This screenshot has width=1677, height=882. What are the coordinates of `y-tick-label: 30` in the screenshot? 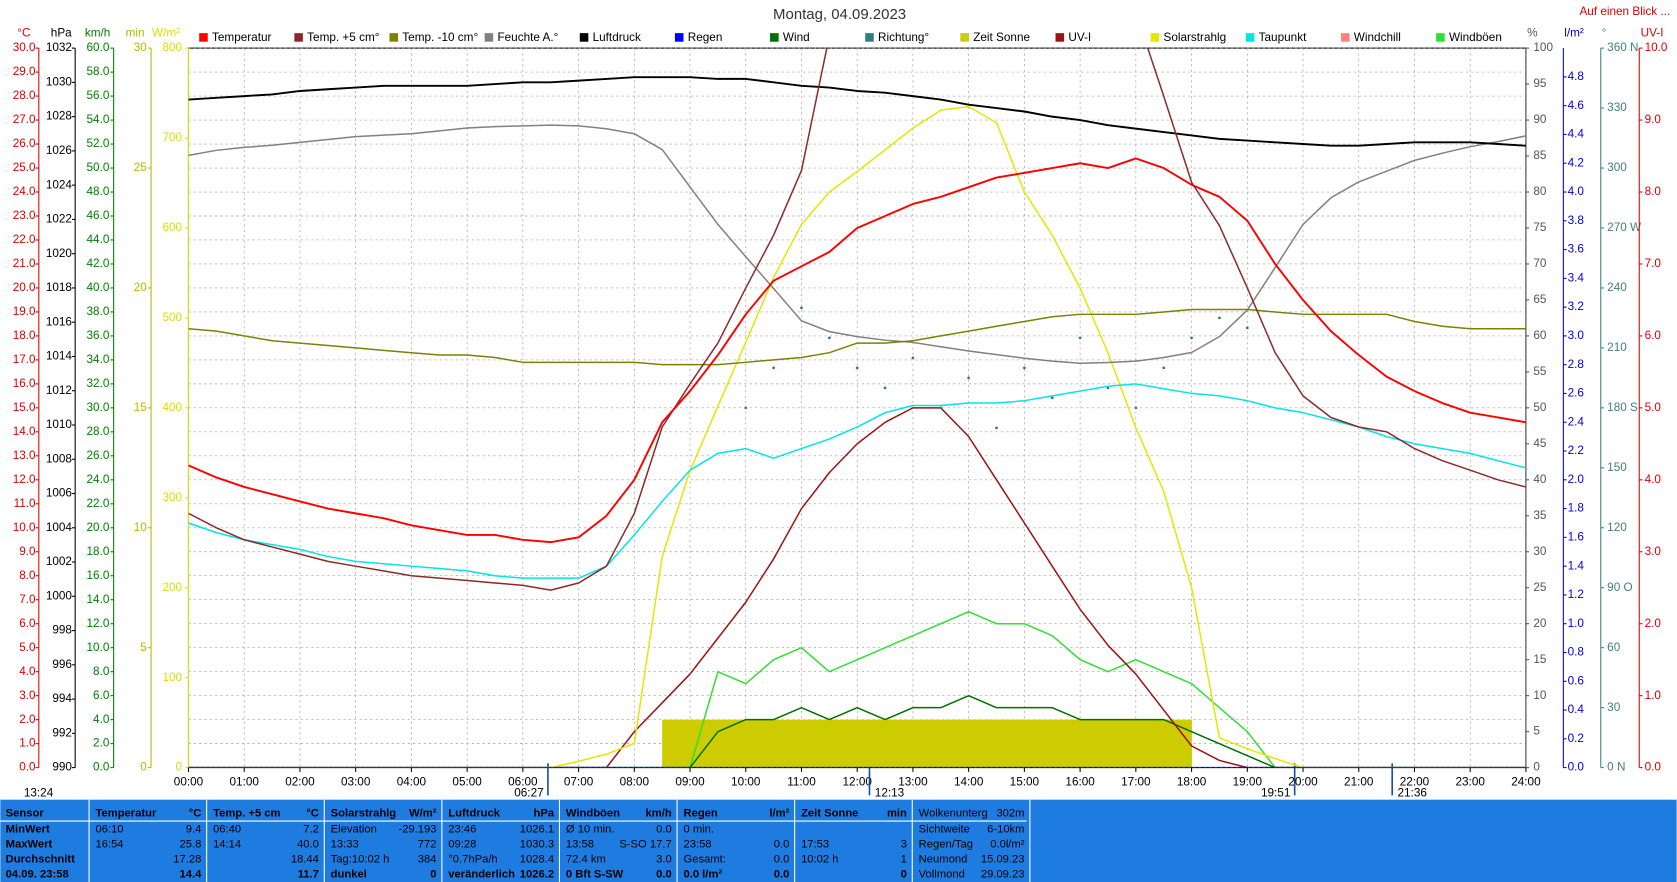 It's located at (1540, 551).